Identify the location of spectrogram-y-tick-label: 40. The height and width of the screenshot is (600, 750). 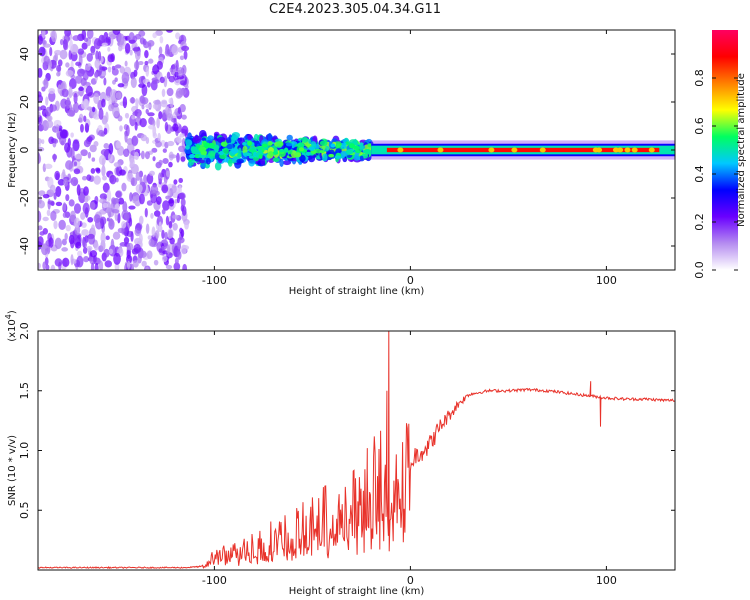
(24, 54).